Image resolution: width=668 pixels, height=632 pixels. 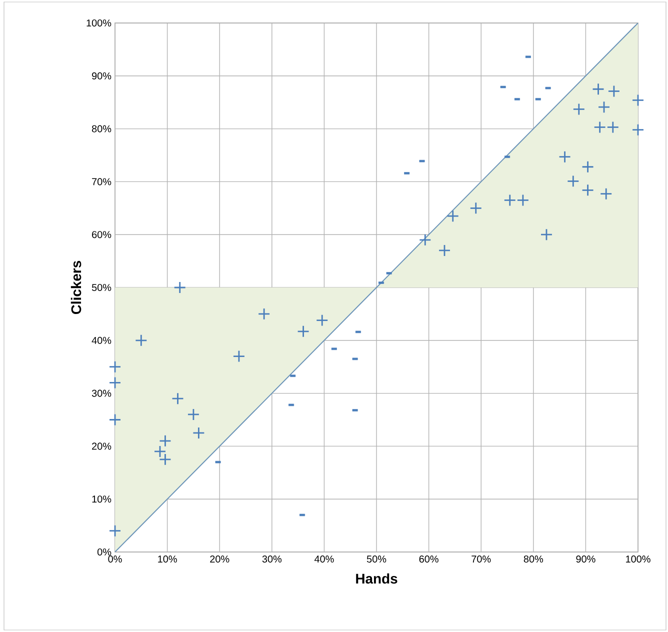 I want to click on y-tick-label: 20%, so click(x=102, y=446).